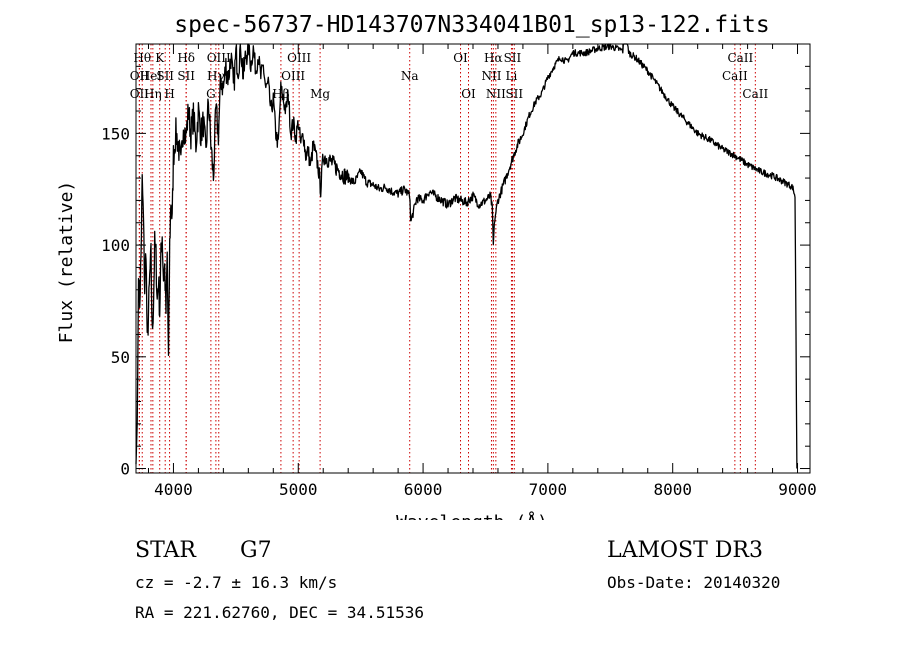 This screenshot has width=900, height=649. Describe the element at coordinates (472, 515) in the screenshot. I see `x-axis-label: Wavelength (Å)` at that location.